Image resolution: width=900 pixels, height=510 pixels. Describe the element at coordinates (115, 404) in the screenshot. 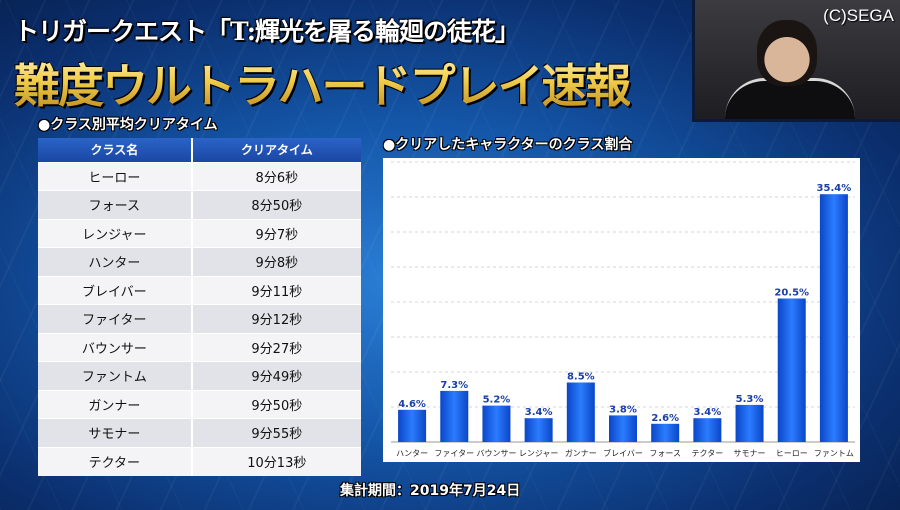

I see `class-cell: ガンナー` at that location.